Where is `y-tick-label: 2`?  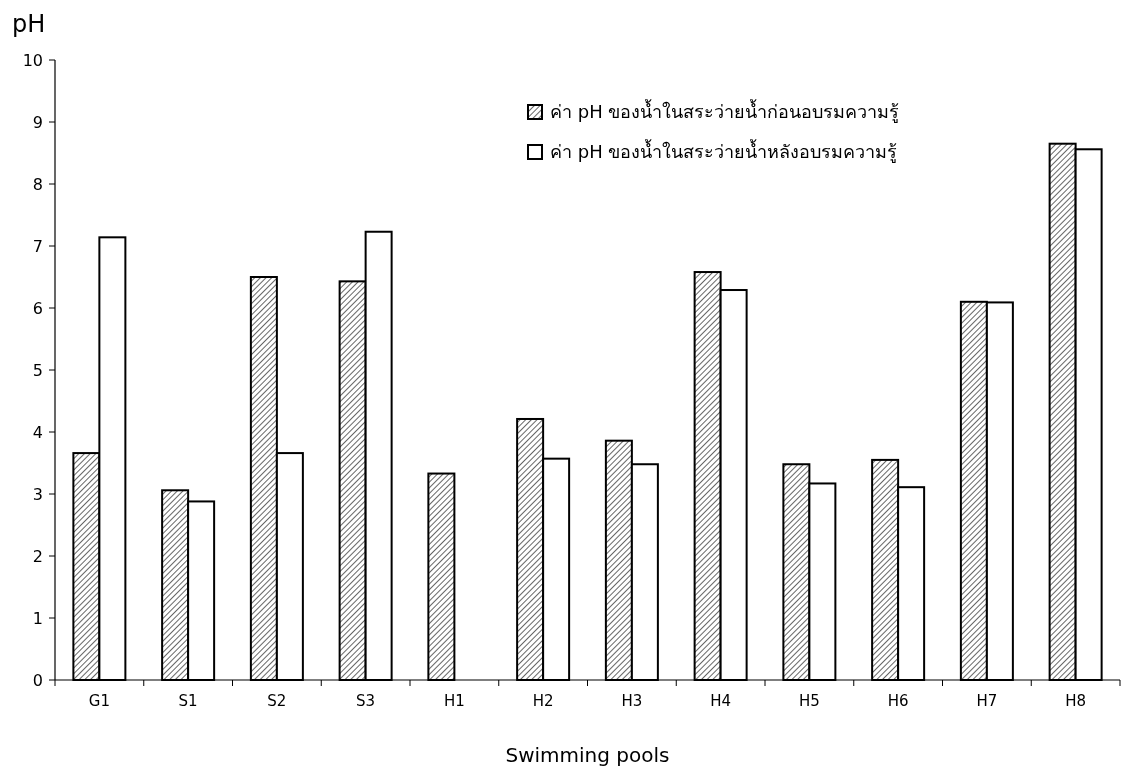 y-tick-label: 2 is located at coordinates (37, 556).